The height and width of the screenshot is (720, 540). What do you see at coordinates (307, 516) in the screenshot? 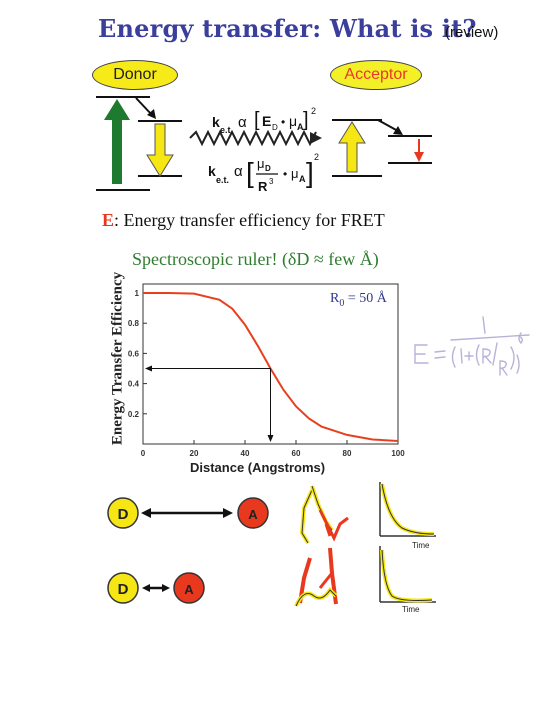
I see `donor-spectrum-far-outline` at bounding box center [307, 516].